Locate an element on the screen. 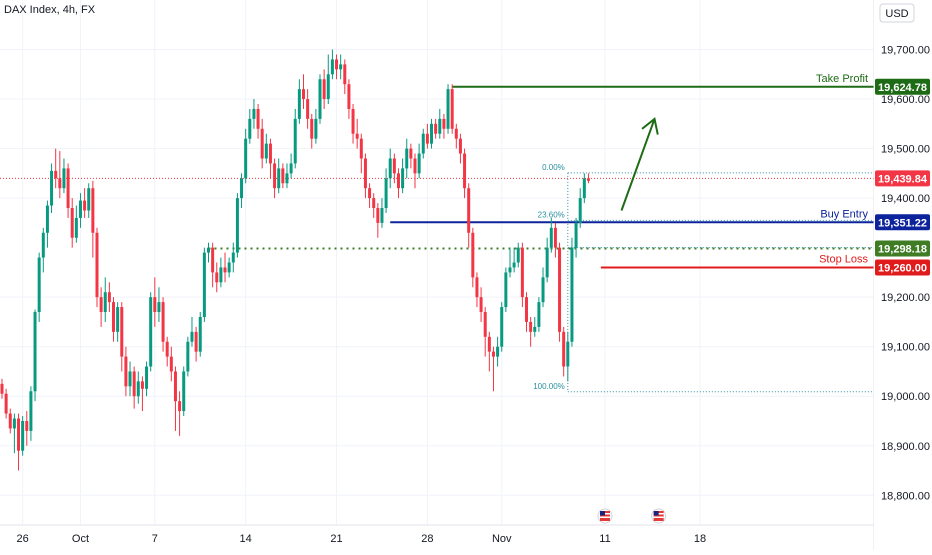  price-tick-label: 19,200.00 is located at coordinates (905, 298).